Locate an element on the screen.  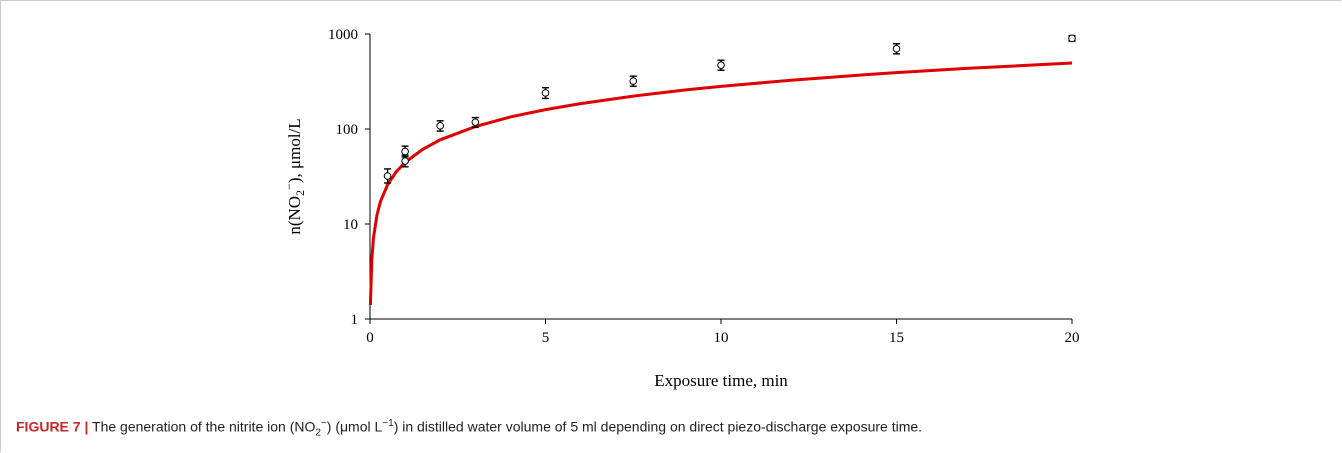
x-tick-label: 15 is located at coordinates (896, 338).